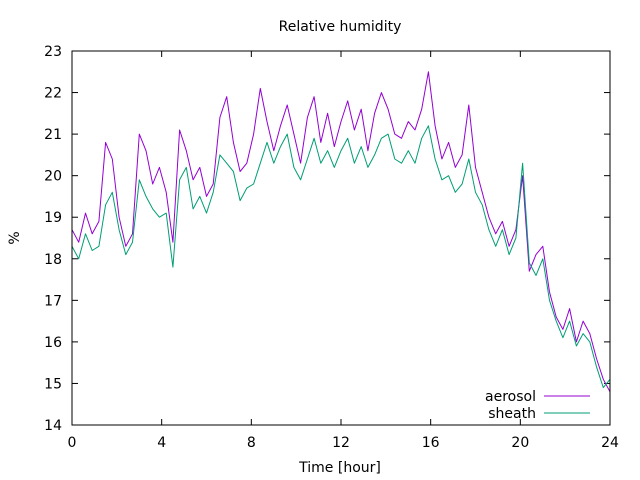 The image size is (640, 480). What do you see at coordinates (53, 260) in the screenshot?
I see `y-tick-label: 18` at bounding box center [53, 260].